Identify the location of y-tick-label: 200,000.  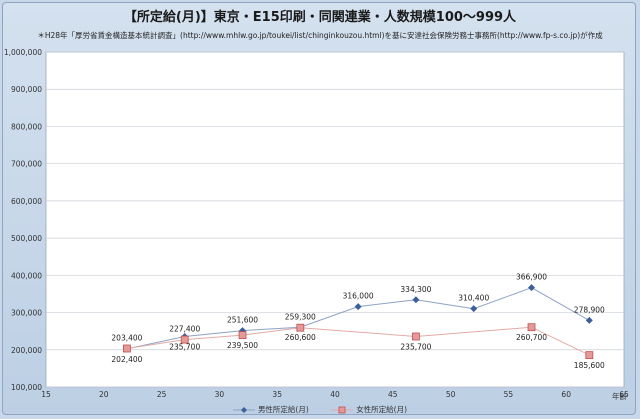
(26, 350).